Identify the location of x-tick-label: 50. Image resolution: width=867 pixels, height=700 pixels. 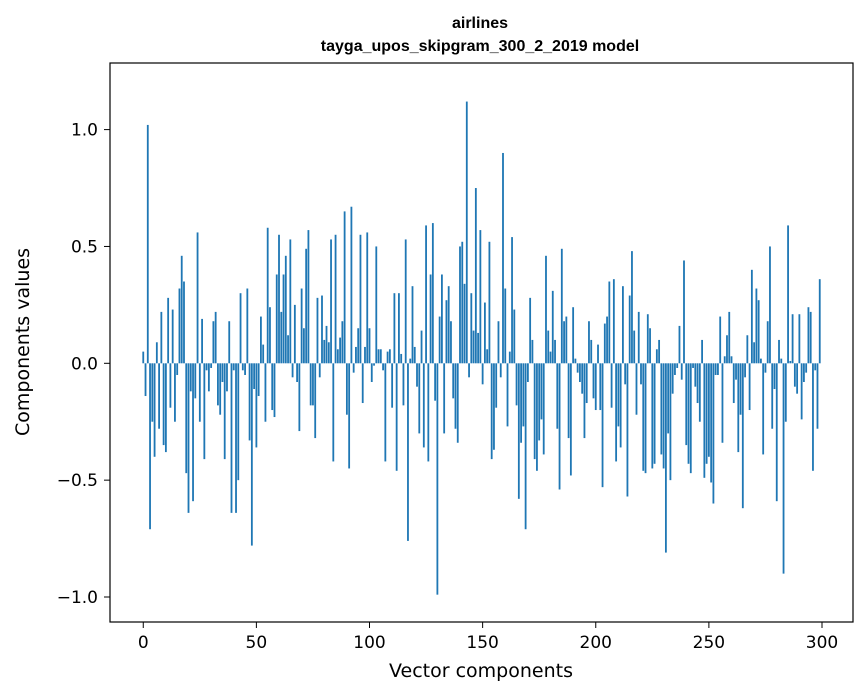
(257, 643).